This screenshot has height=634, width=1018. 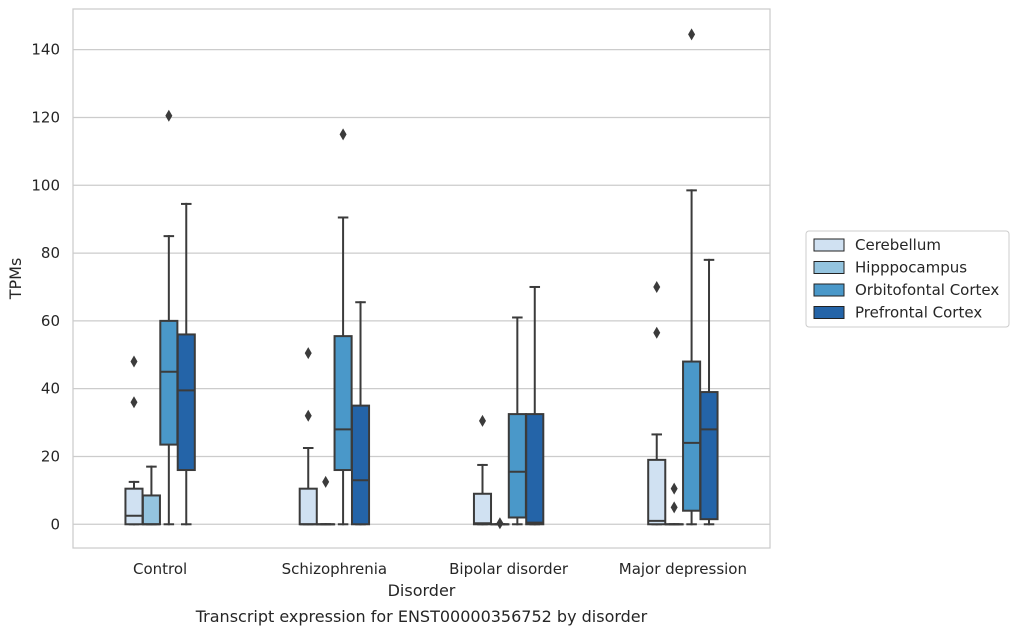 What do you see at coordinates (45, 185) in the screenshot?
I see `y-tick-label: 100` at bounding box center [45, 185].